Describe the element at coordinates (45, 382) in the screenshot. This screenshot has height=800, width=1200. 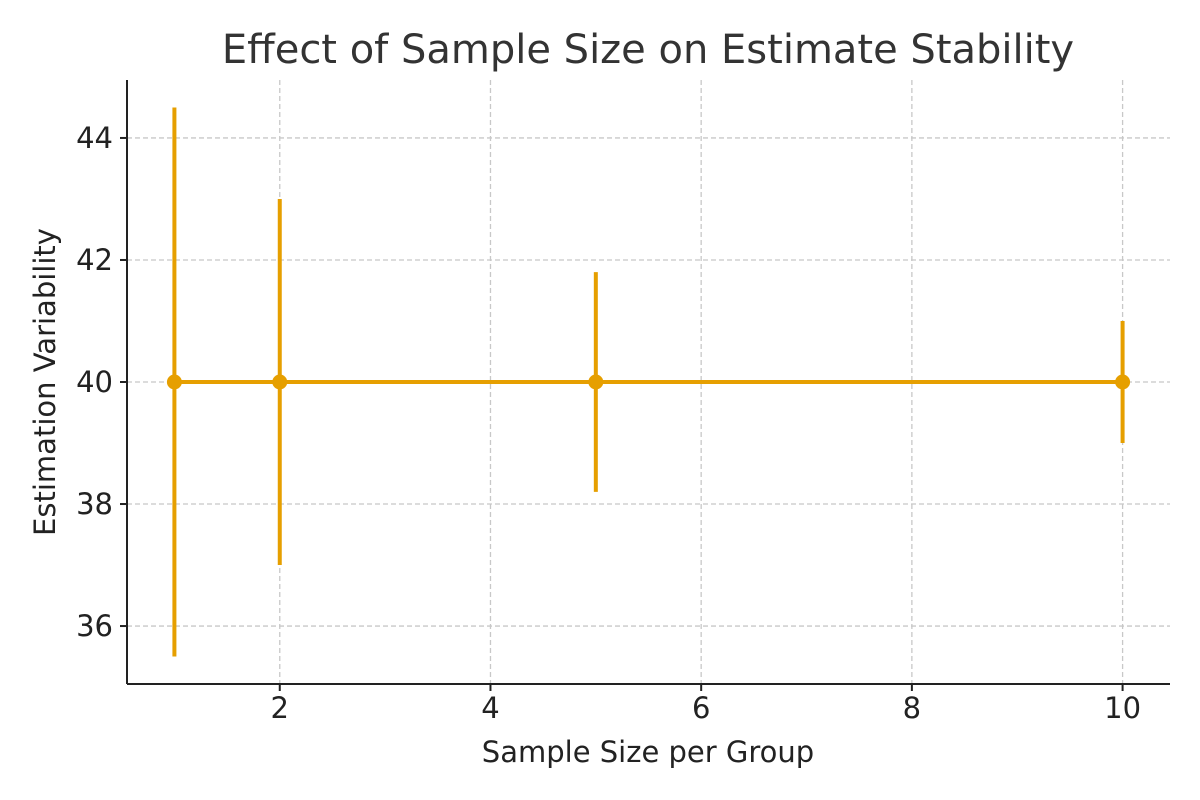
I see `y-axis-label: Estimation Variability` at that location.